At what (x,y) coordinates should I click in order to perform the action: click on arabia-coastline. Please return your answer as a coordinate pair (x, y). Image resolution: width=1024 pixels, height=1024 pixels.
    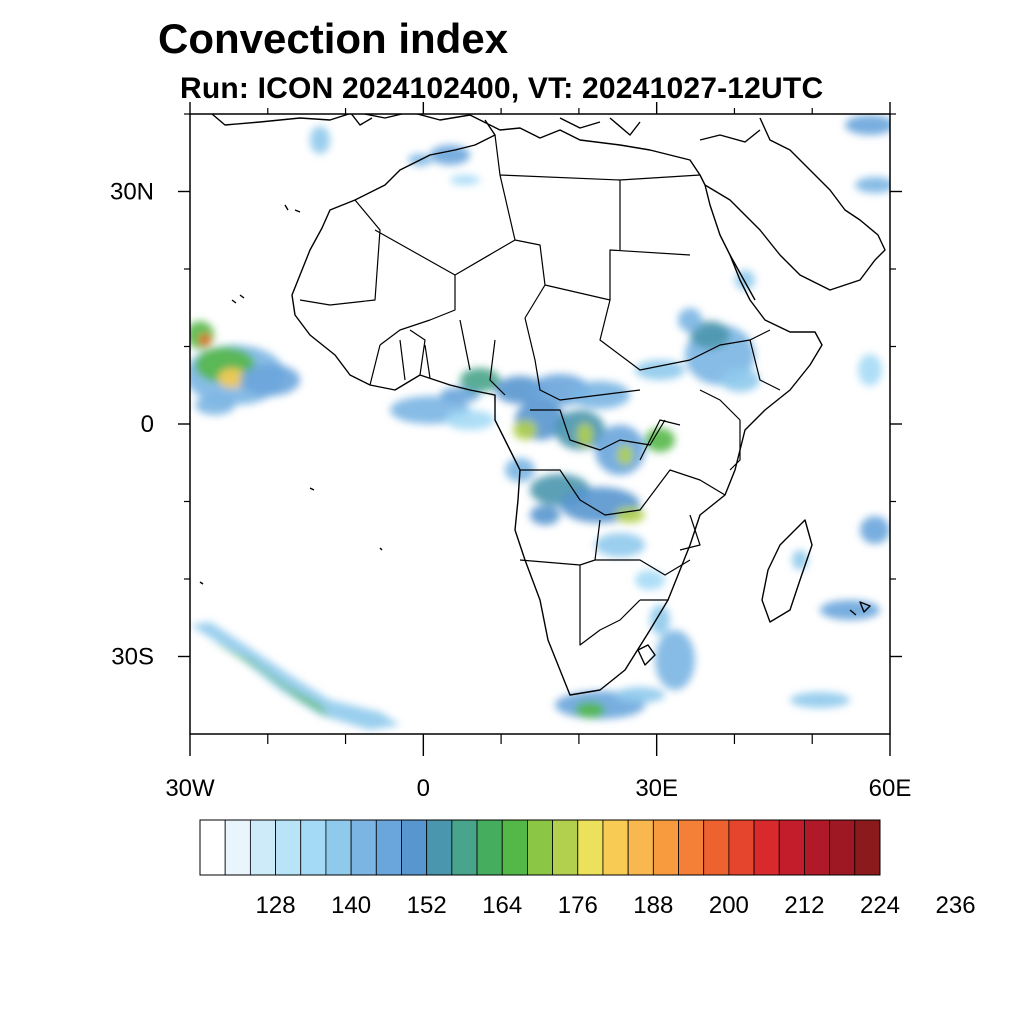
    Looking at the image, I should click on (795, 209).